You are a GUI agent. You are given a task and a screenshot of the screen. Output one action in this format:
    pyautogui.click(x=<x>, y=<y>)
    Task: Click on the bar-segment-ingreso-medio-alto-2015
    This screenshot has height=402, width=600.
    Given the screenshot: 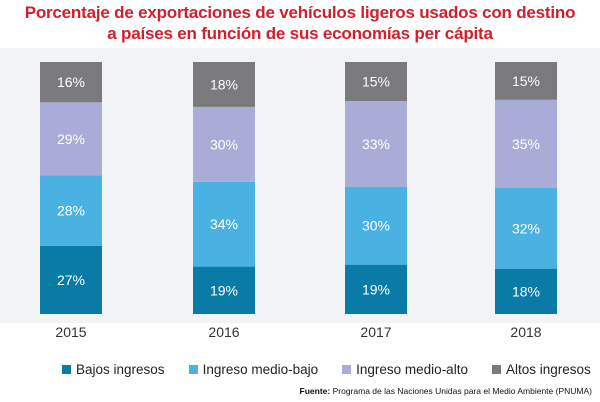 What is the action you would take?
    pyautogui.click(x=71, y=139)
    